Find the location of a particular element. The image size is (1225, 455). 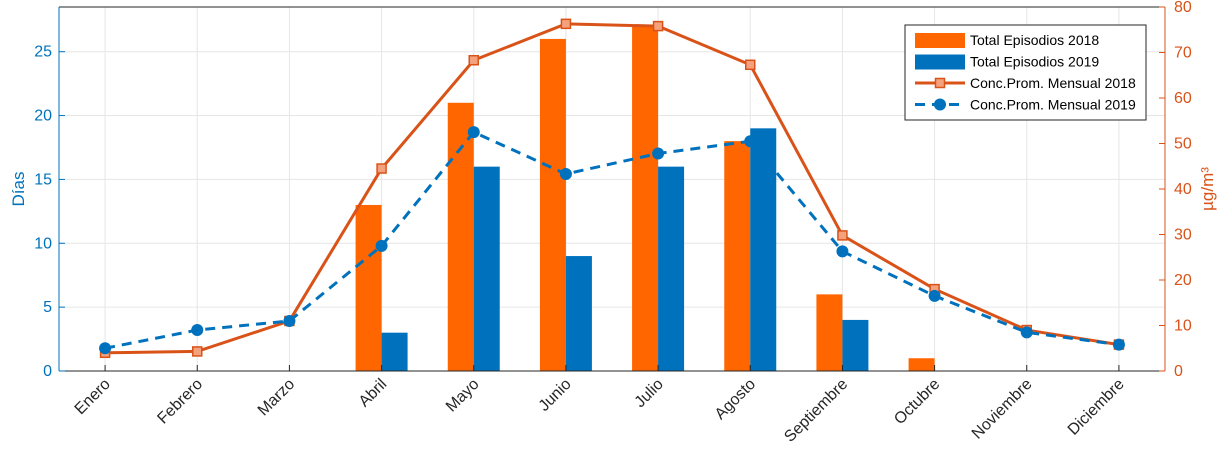

right-tick-label: 70 is located at coordinates (1183, 53).